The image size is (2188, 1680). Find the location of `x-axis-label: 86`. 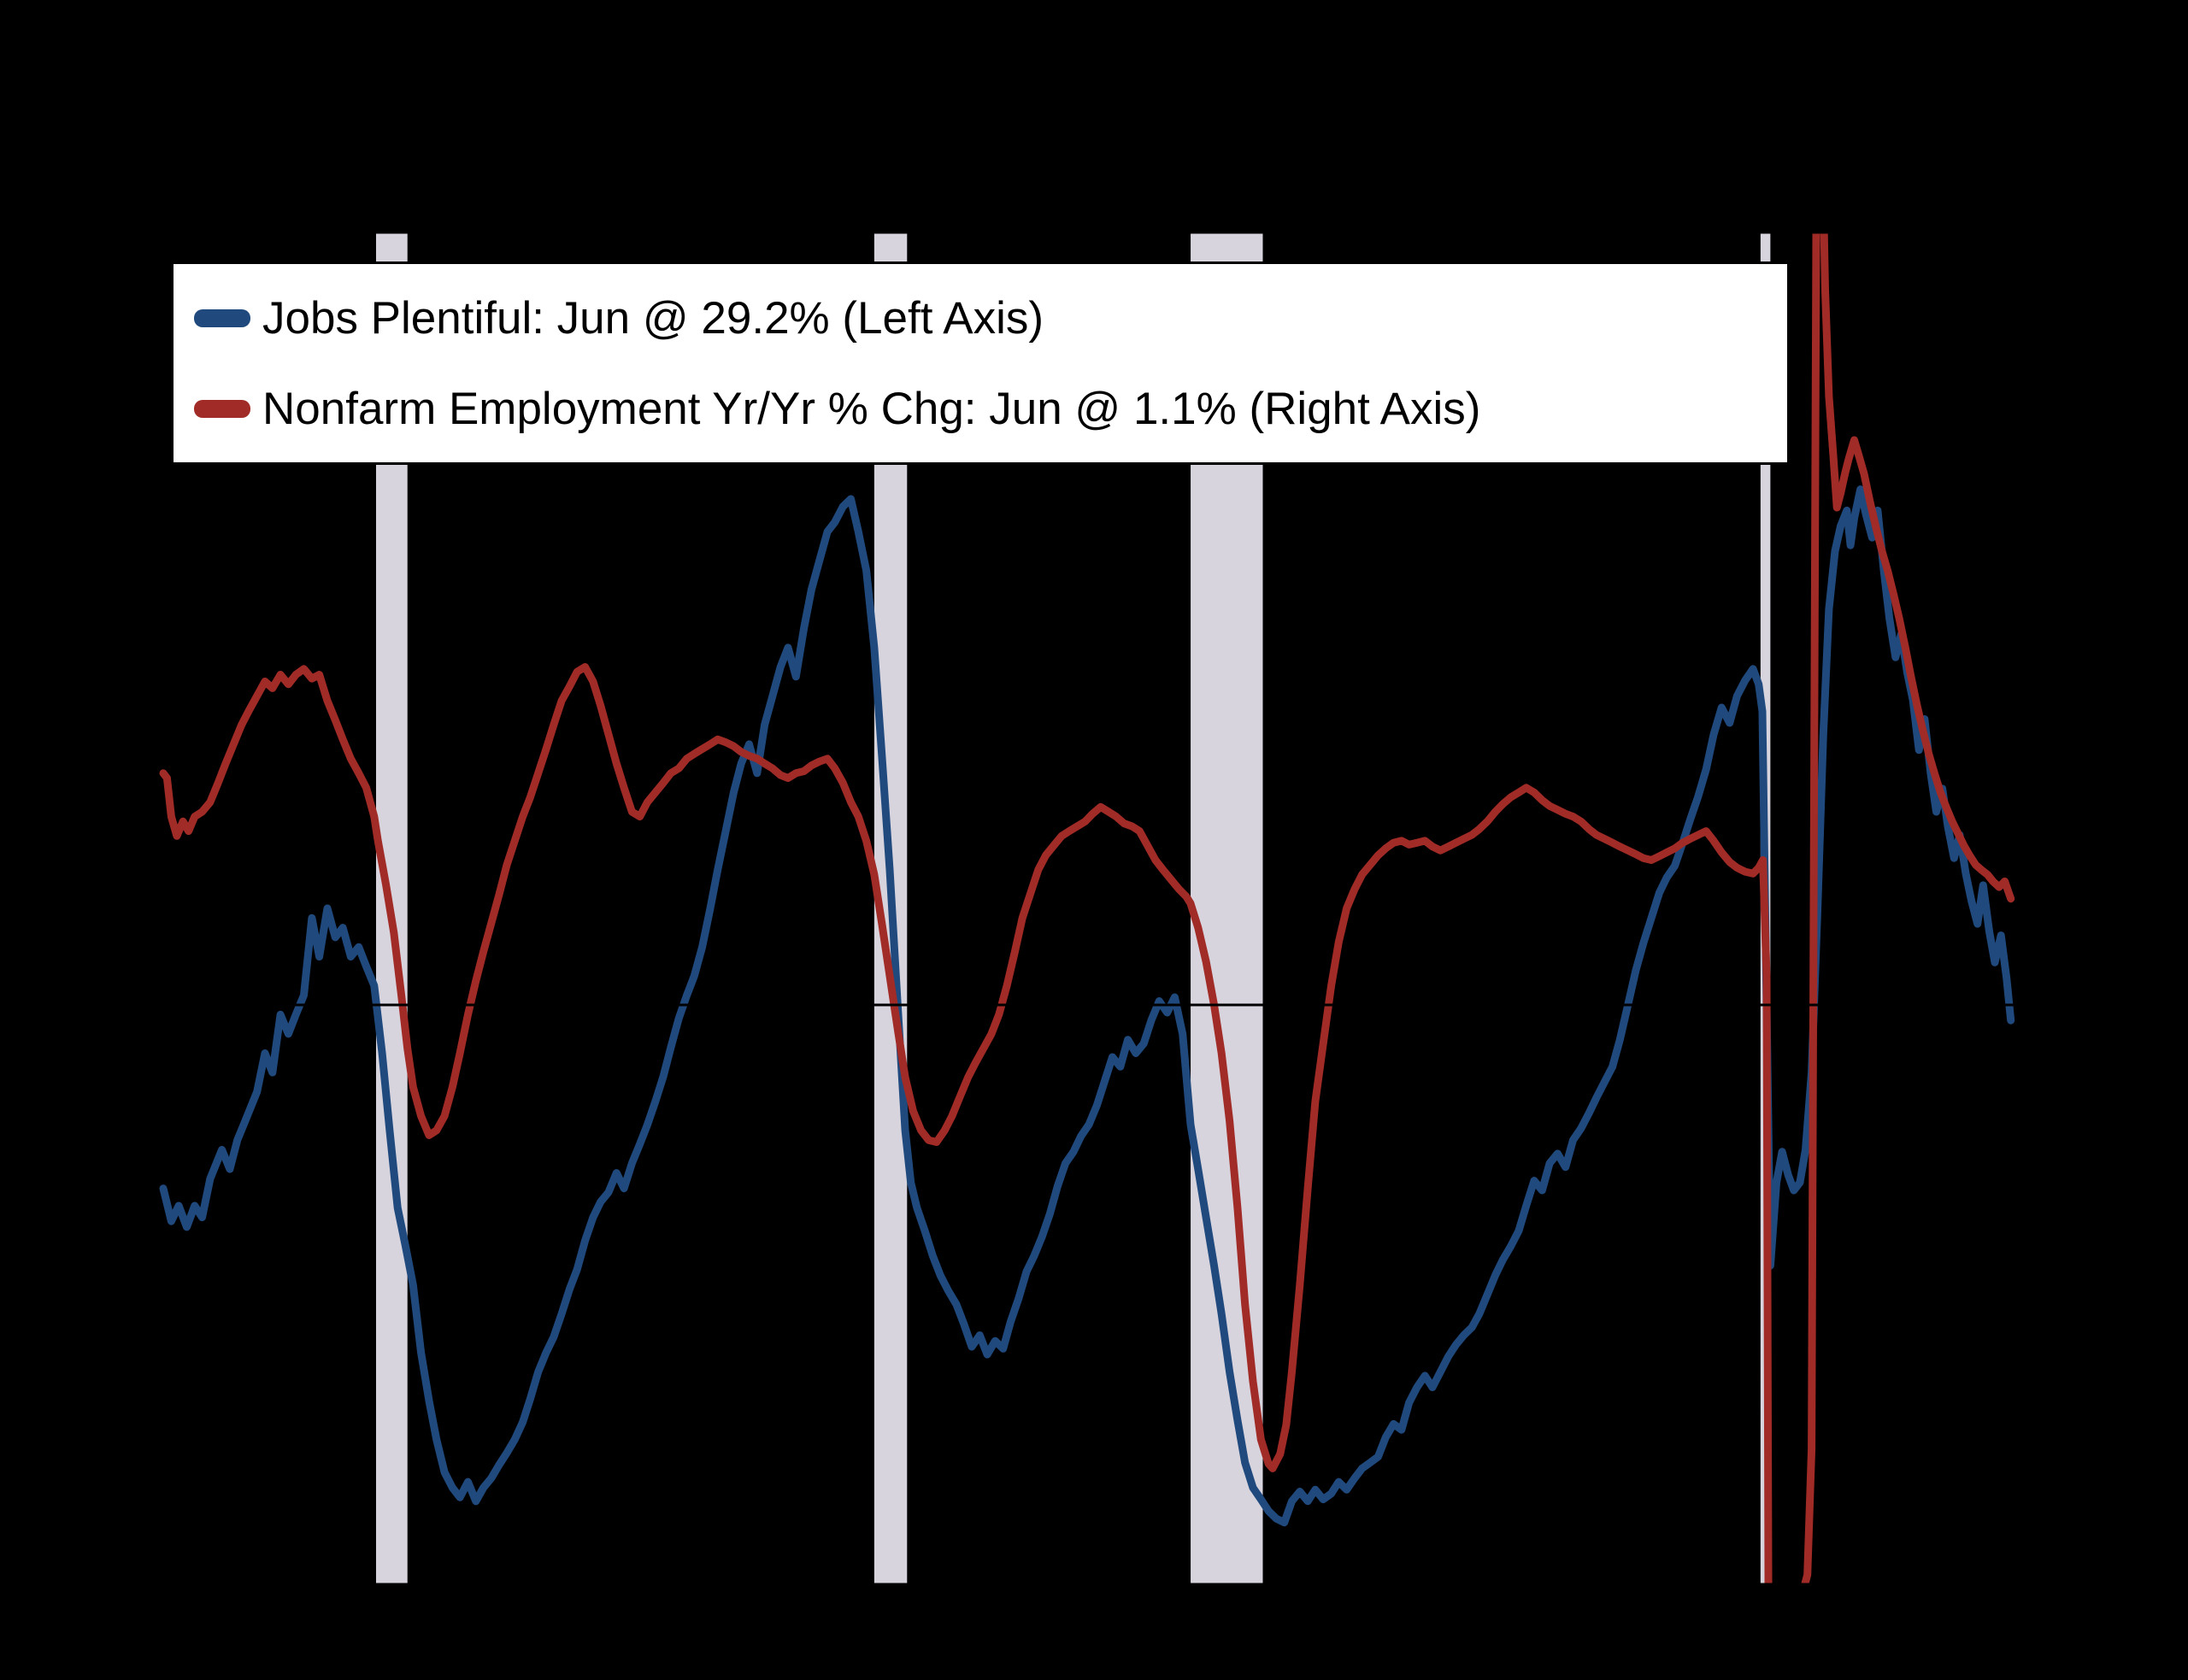

x-axis-label: 86 is located at coordinates (163, 1649).